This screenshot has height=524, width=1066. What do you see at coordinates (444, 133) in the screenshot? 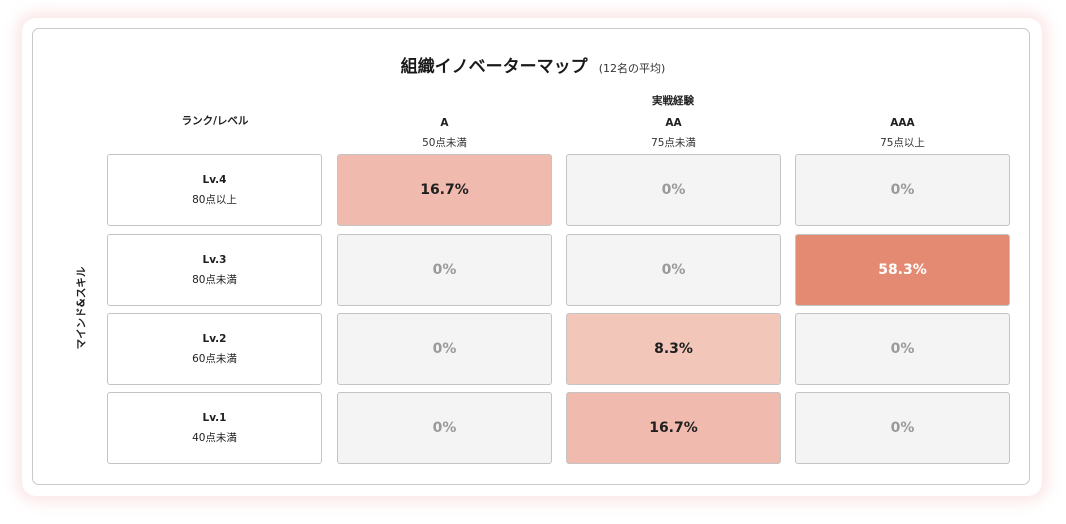
I see `column-header-a: A 50点未満` at bounding box center [444, 133].